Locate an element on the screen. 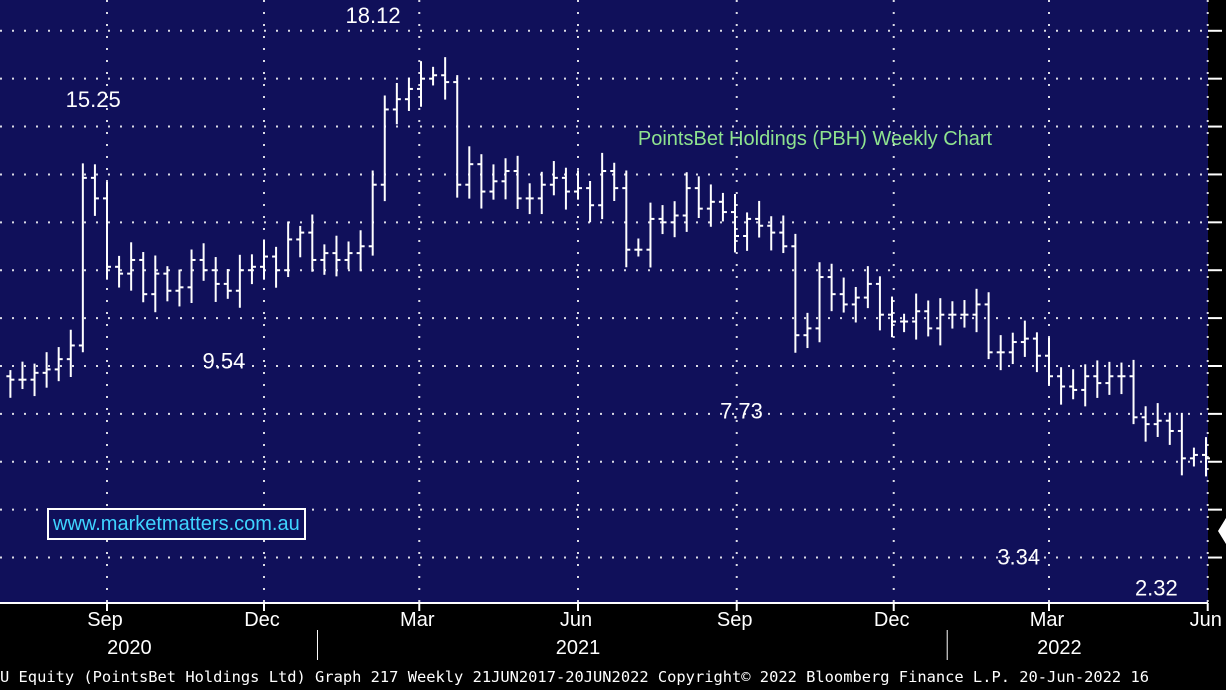  watermark-url: www.marketmatters.com.au is located at coordinates (176, 524).